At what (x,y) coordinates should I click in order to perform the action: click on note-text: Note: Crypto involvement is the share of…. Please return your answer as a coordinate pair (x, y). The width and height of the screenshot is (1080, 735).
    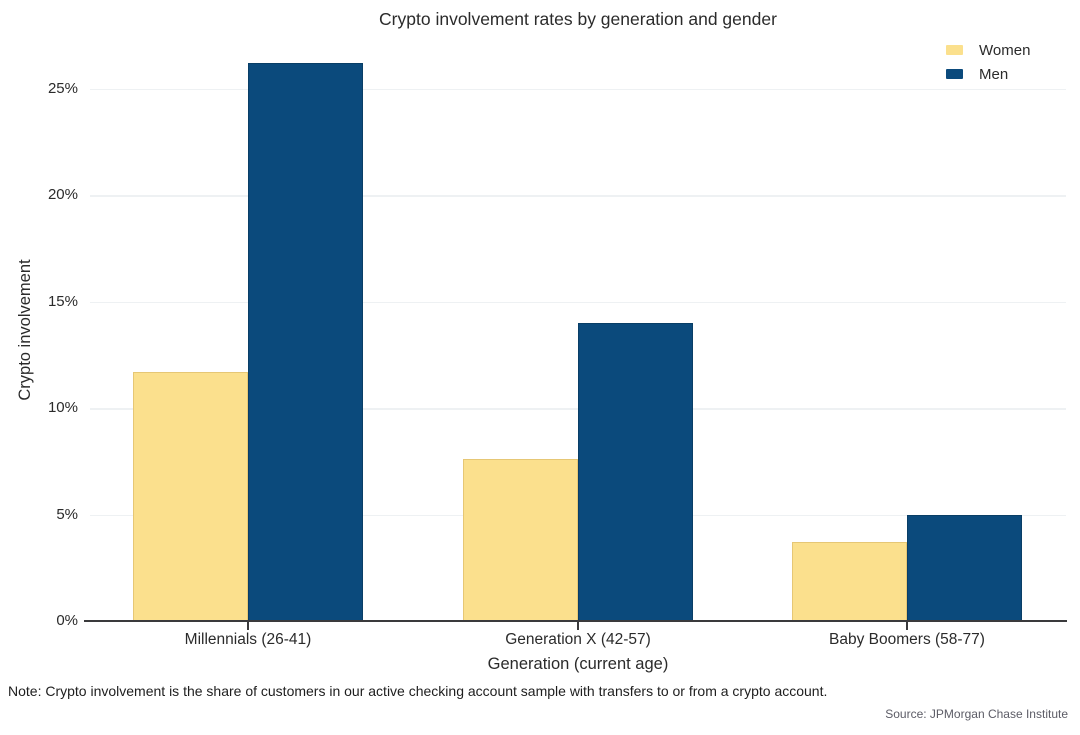
    Looking at the image, I should click on (418, 691).